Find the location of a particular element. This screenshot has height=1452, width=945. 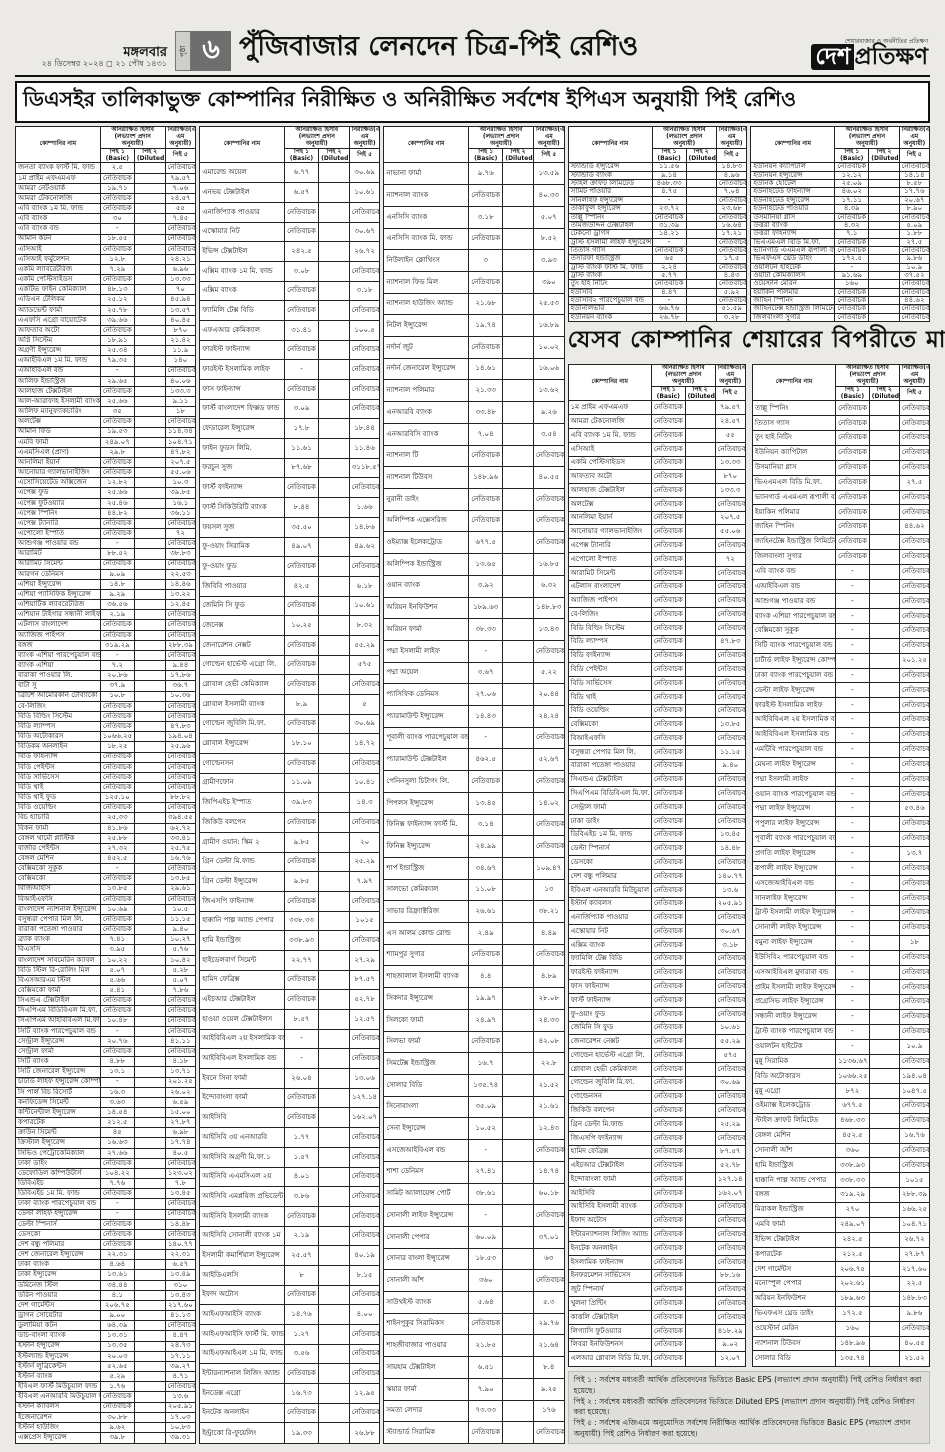

pe5-value-cell: ১৭.৫ is located at coordinates (731, 259).